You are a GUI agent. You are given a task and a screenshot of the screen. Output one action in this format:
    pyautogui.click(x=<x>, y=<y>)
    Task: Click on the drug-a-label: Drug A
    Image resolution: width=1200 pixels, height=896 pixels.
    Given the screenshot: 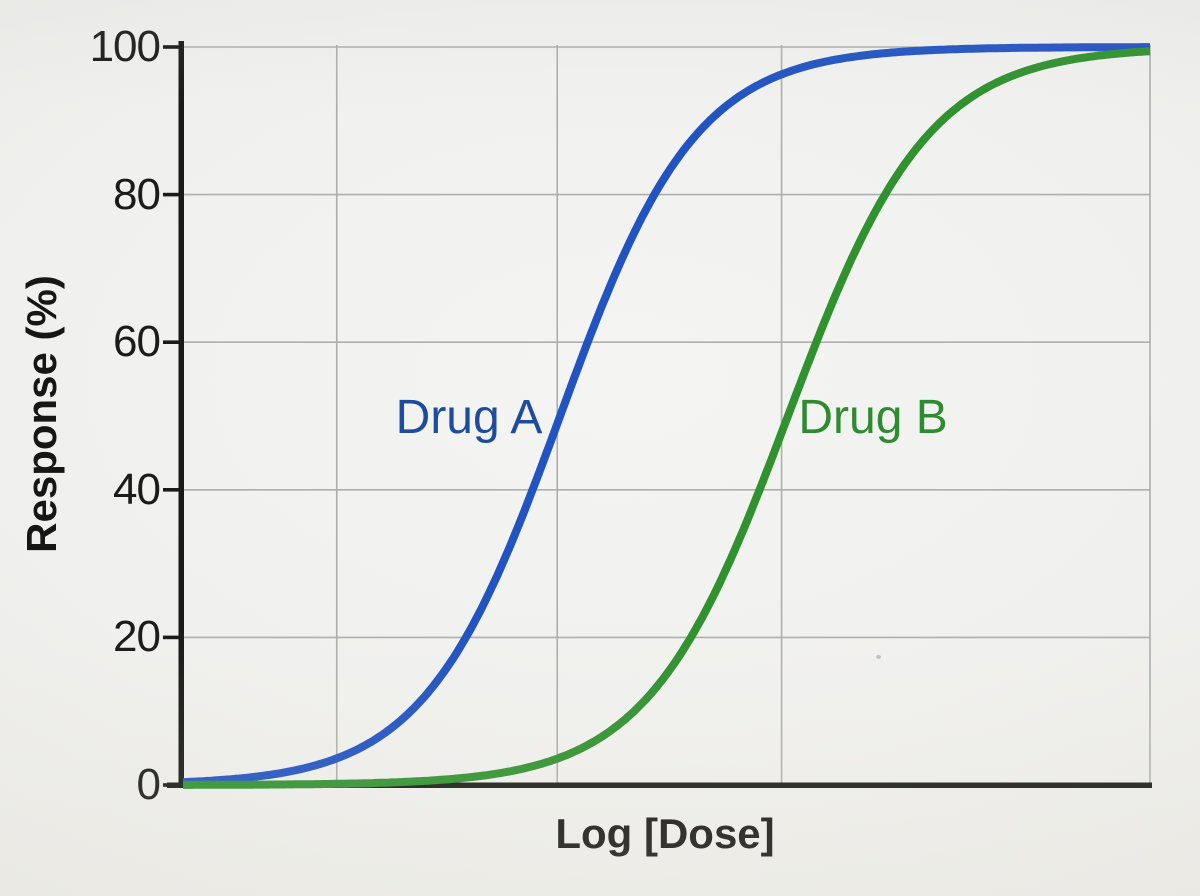 What is the action you would take?
    pyautogui.click(x=469, y=418)
    